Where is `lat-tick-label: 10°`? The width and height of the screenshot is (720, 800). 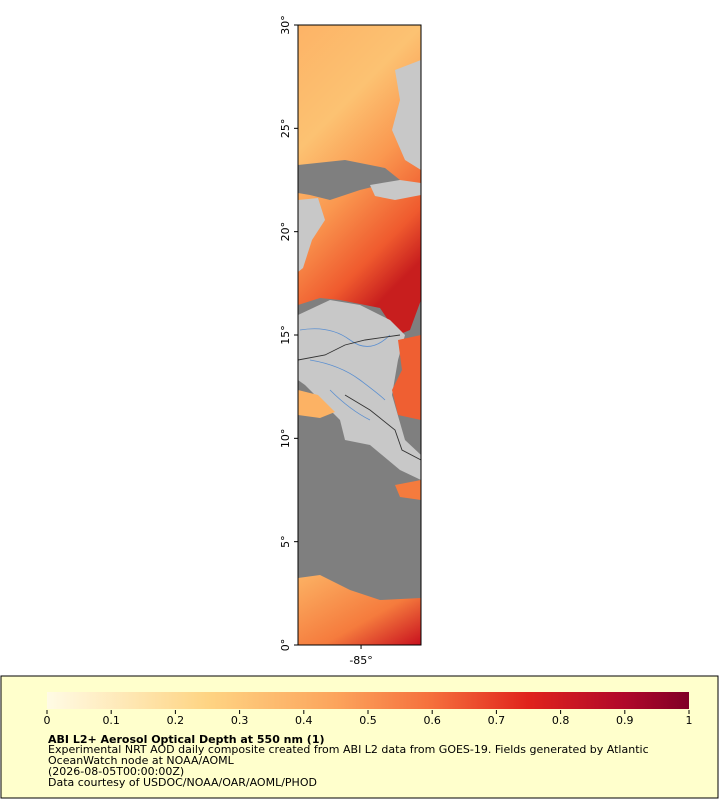
lat-tick-label: 10° is located at coordinates (285, 439).